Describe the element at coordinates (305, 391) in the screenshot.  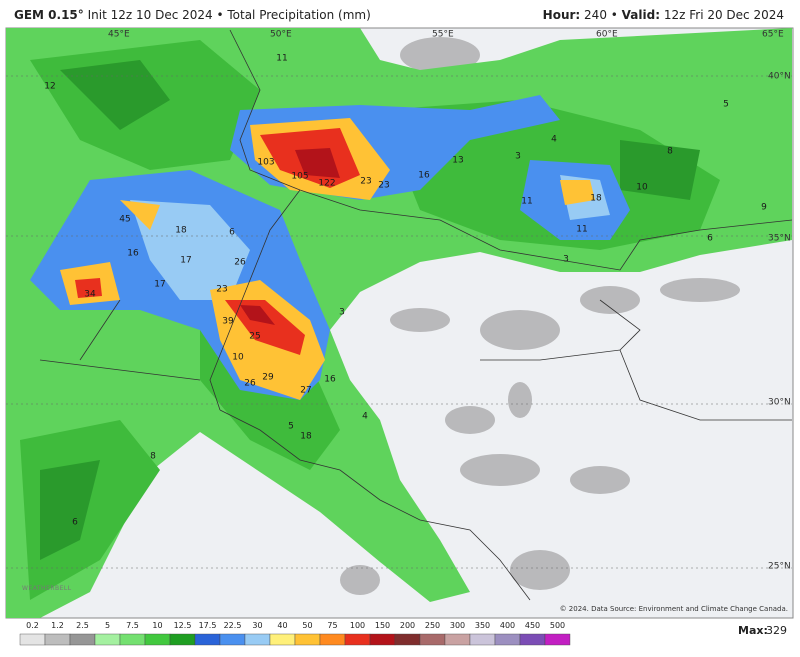
I see `value-label: 27` at that location.